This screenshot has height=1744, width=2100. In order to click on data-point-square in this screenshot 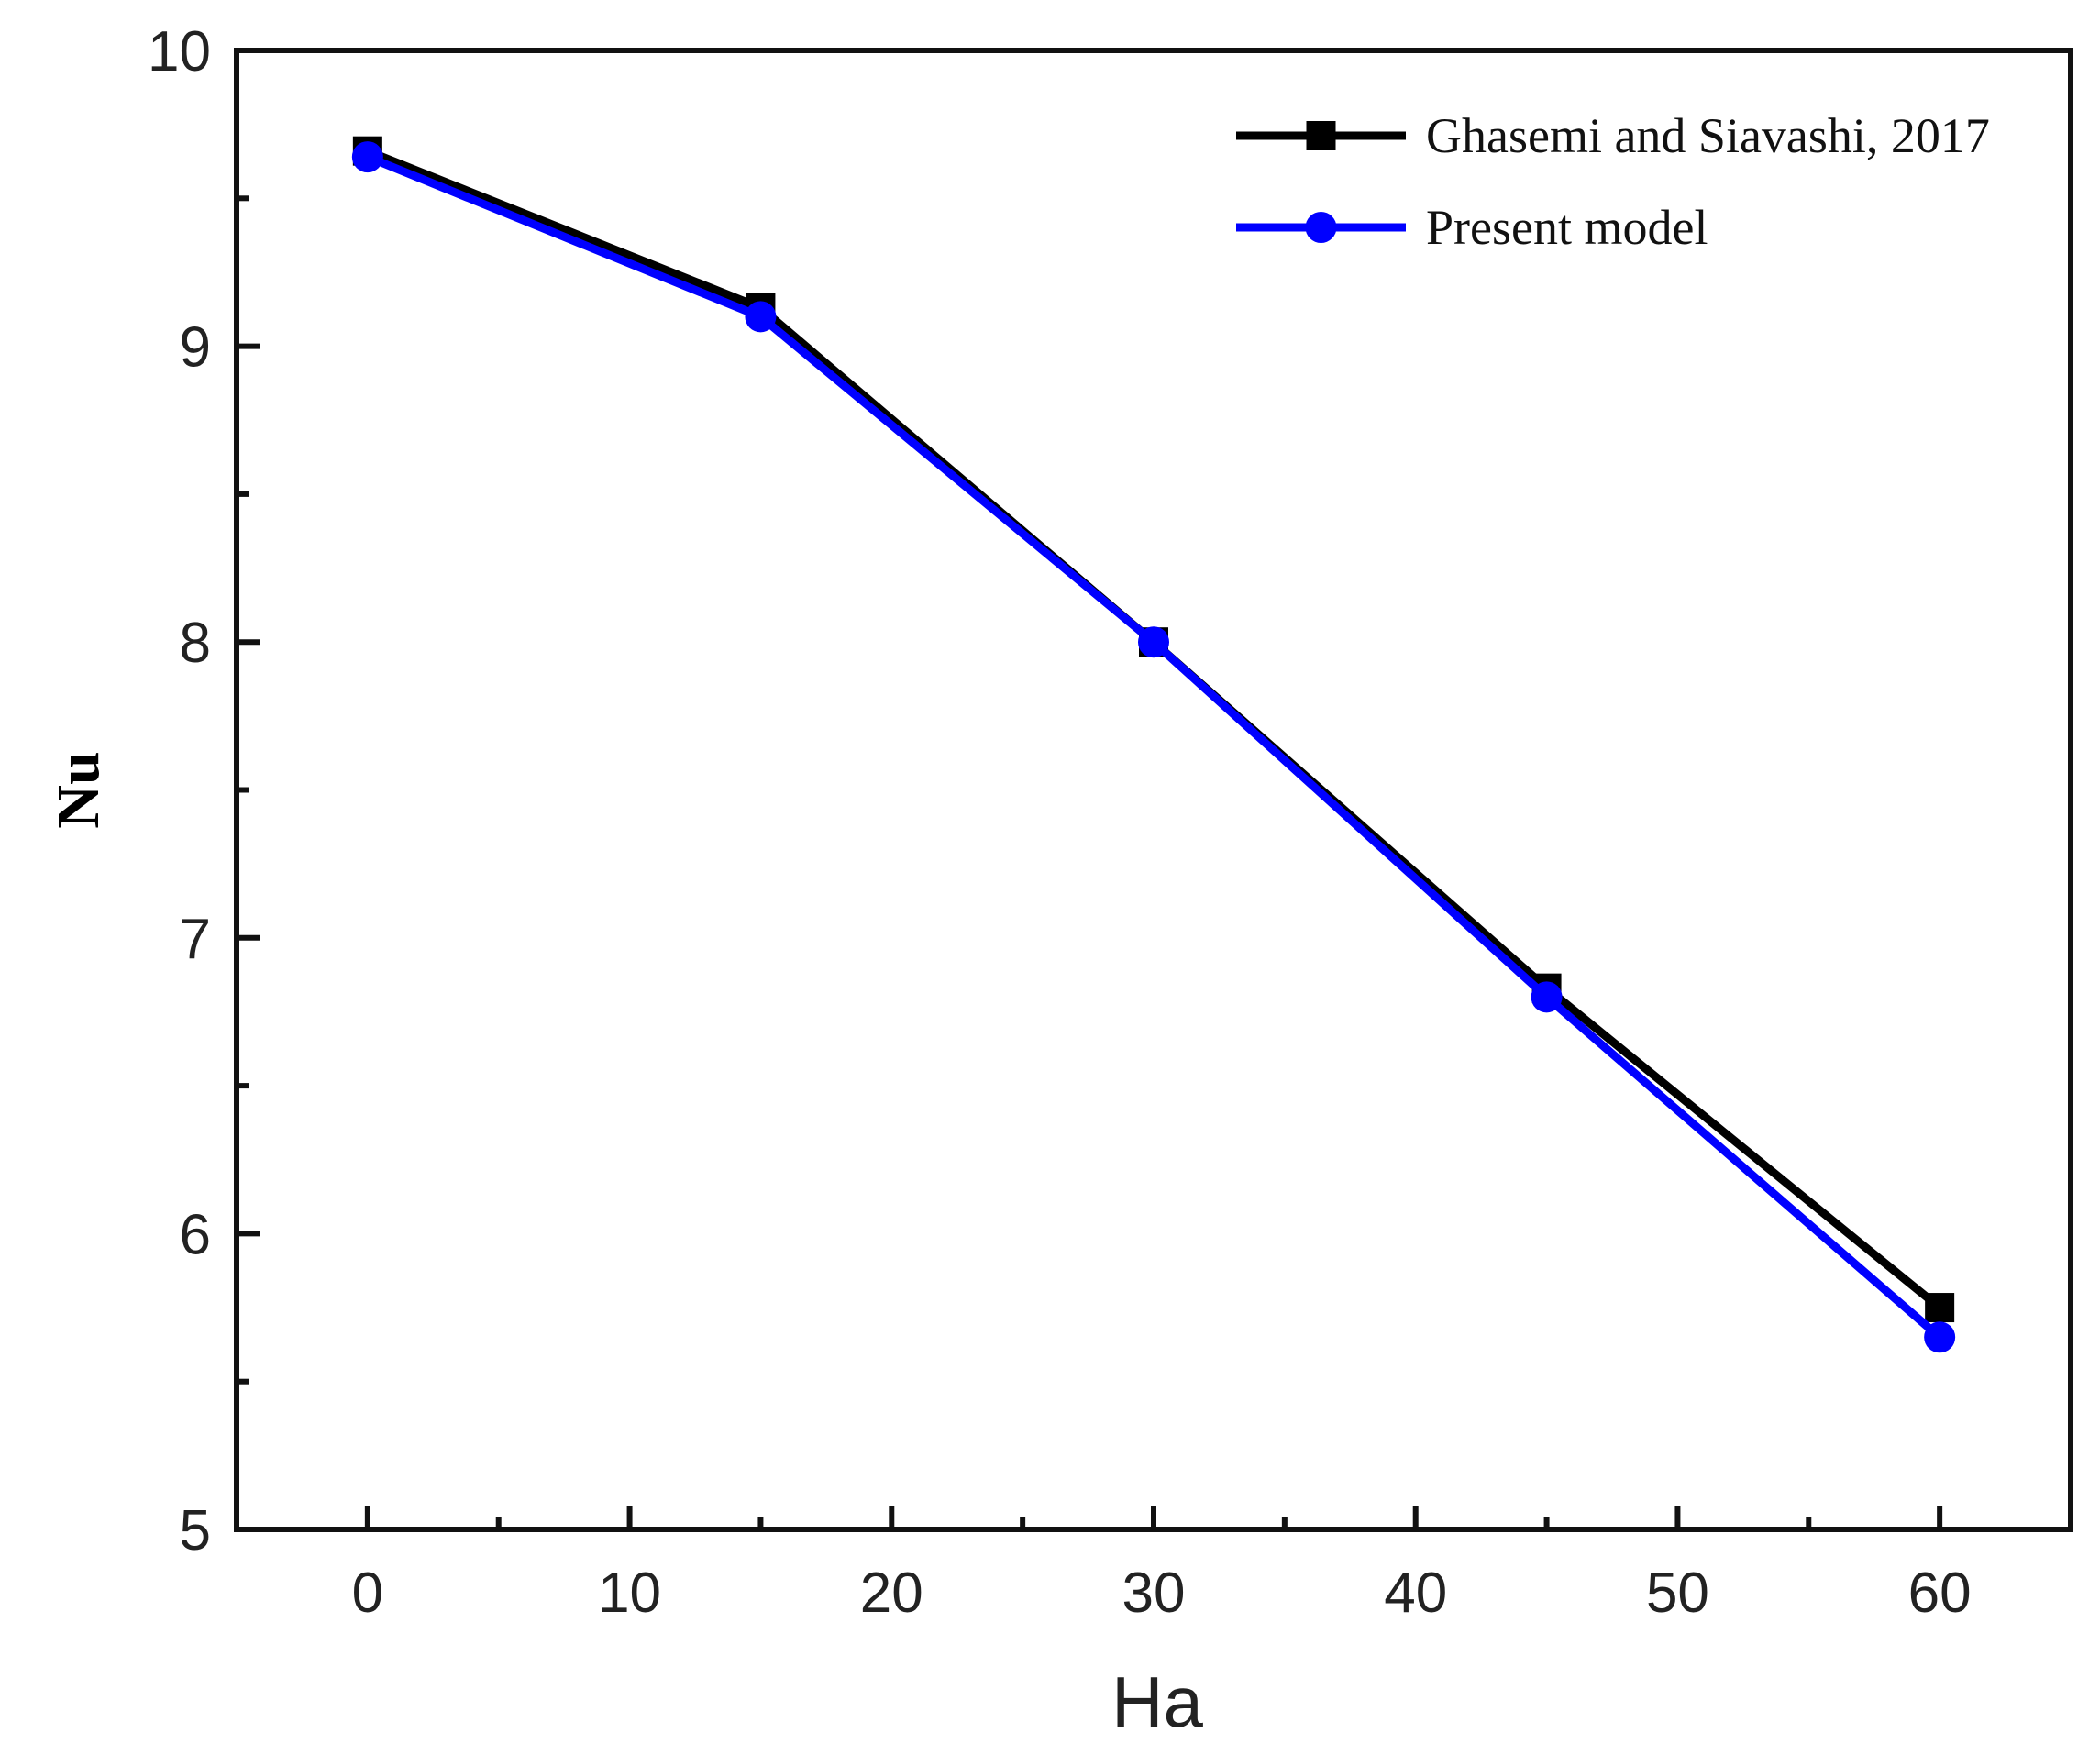, I will do `click(1940, 1308)`.